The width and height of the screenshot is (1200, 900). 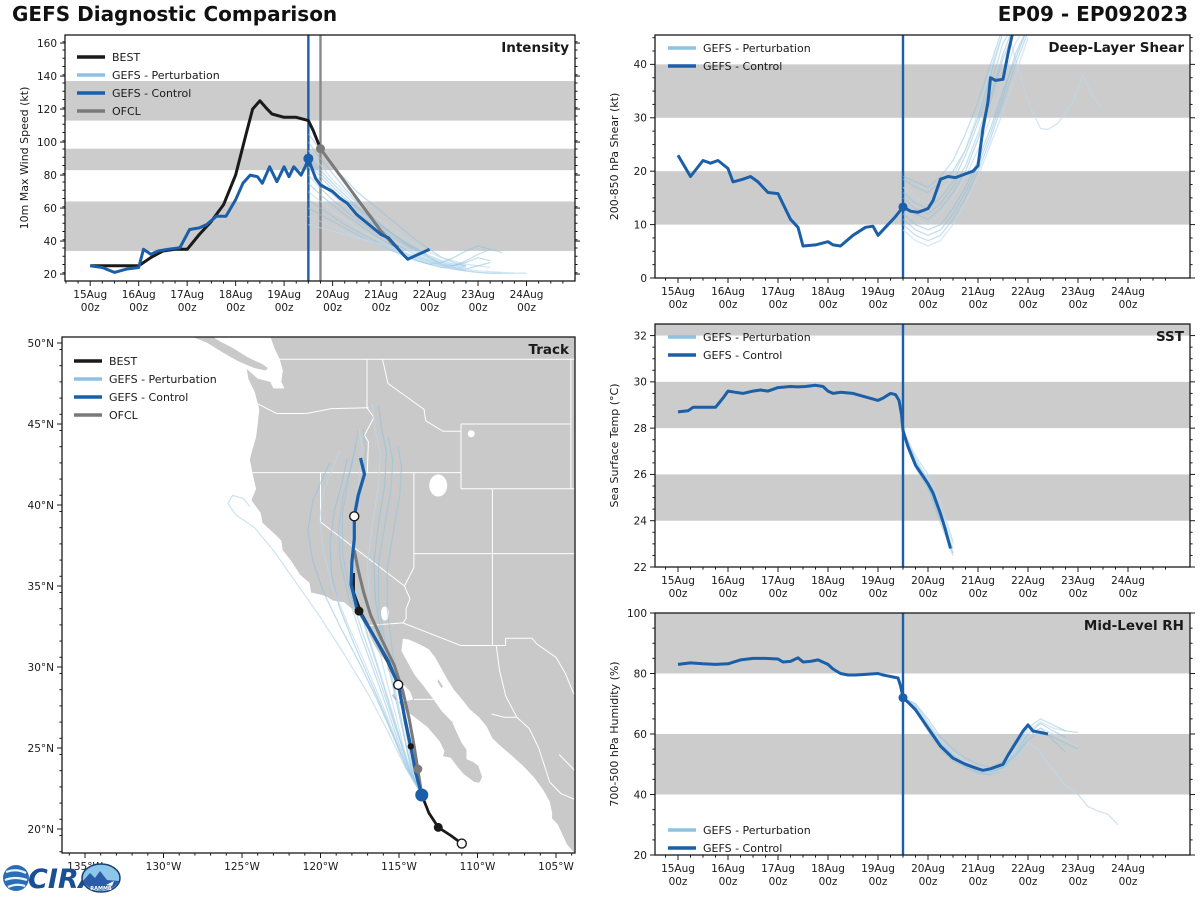 I want to click on rh-series, so click(x=898, y=741).